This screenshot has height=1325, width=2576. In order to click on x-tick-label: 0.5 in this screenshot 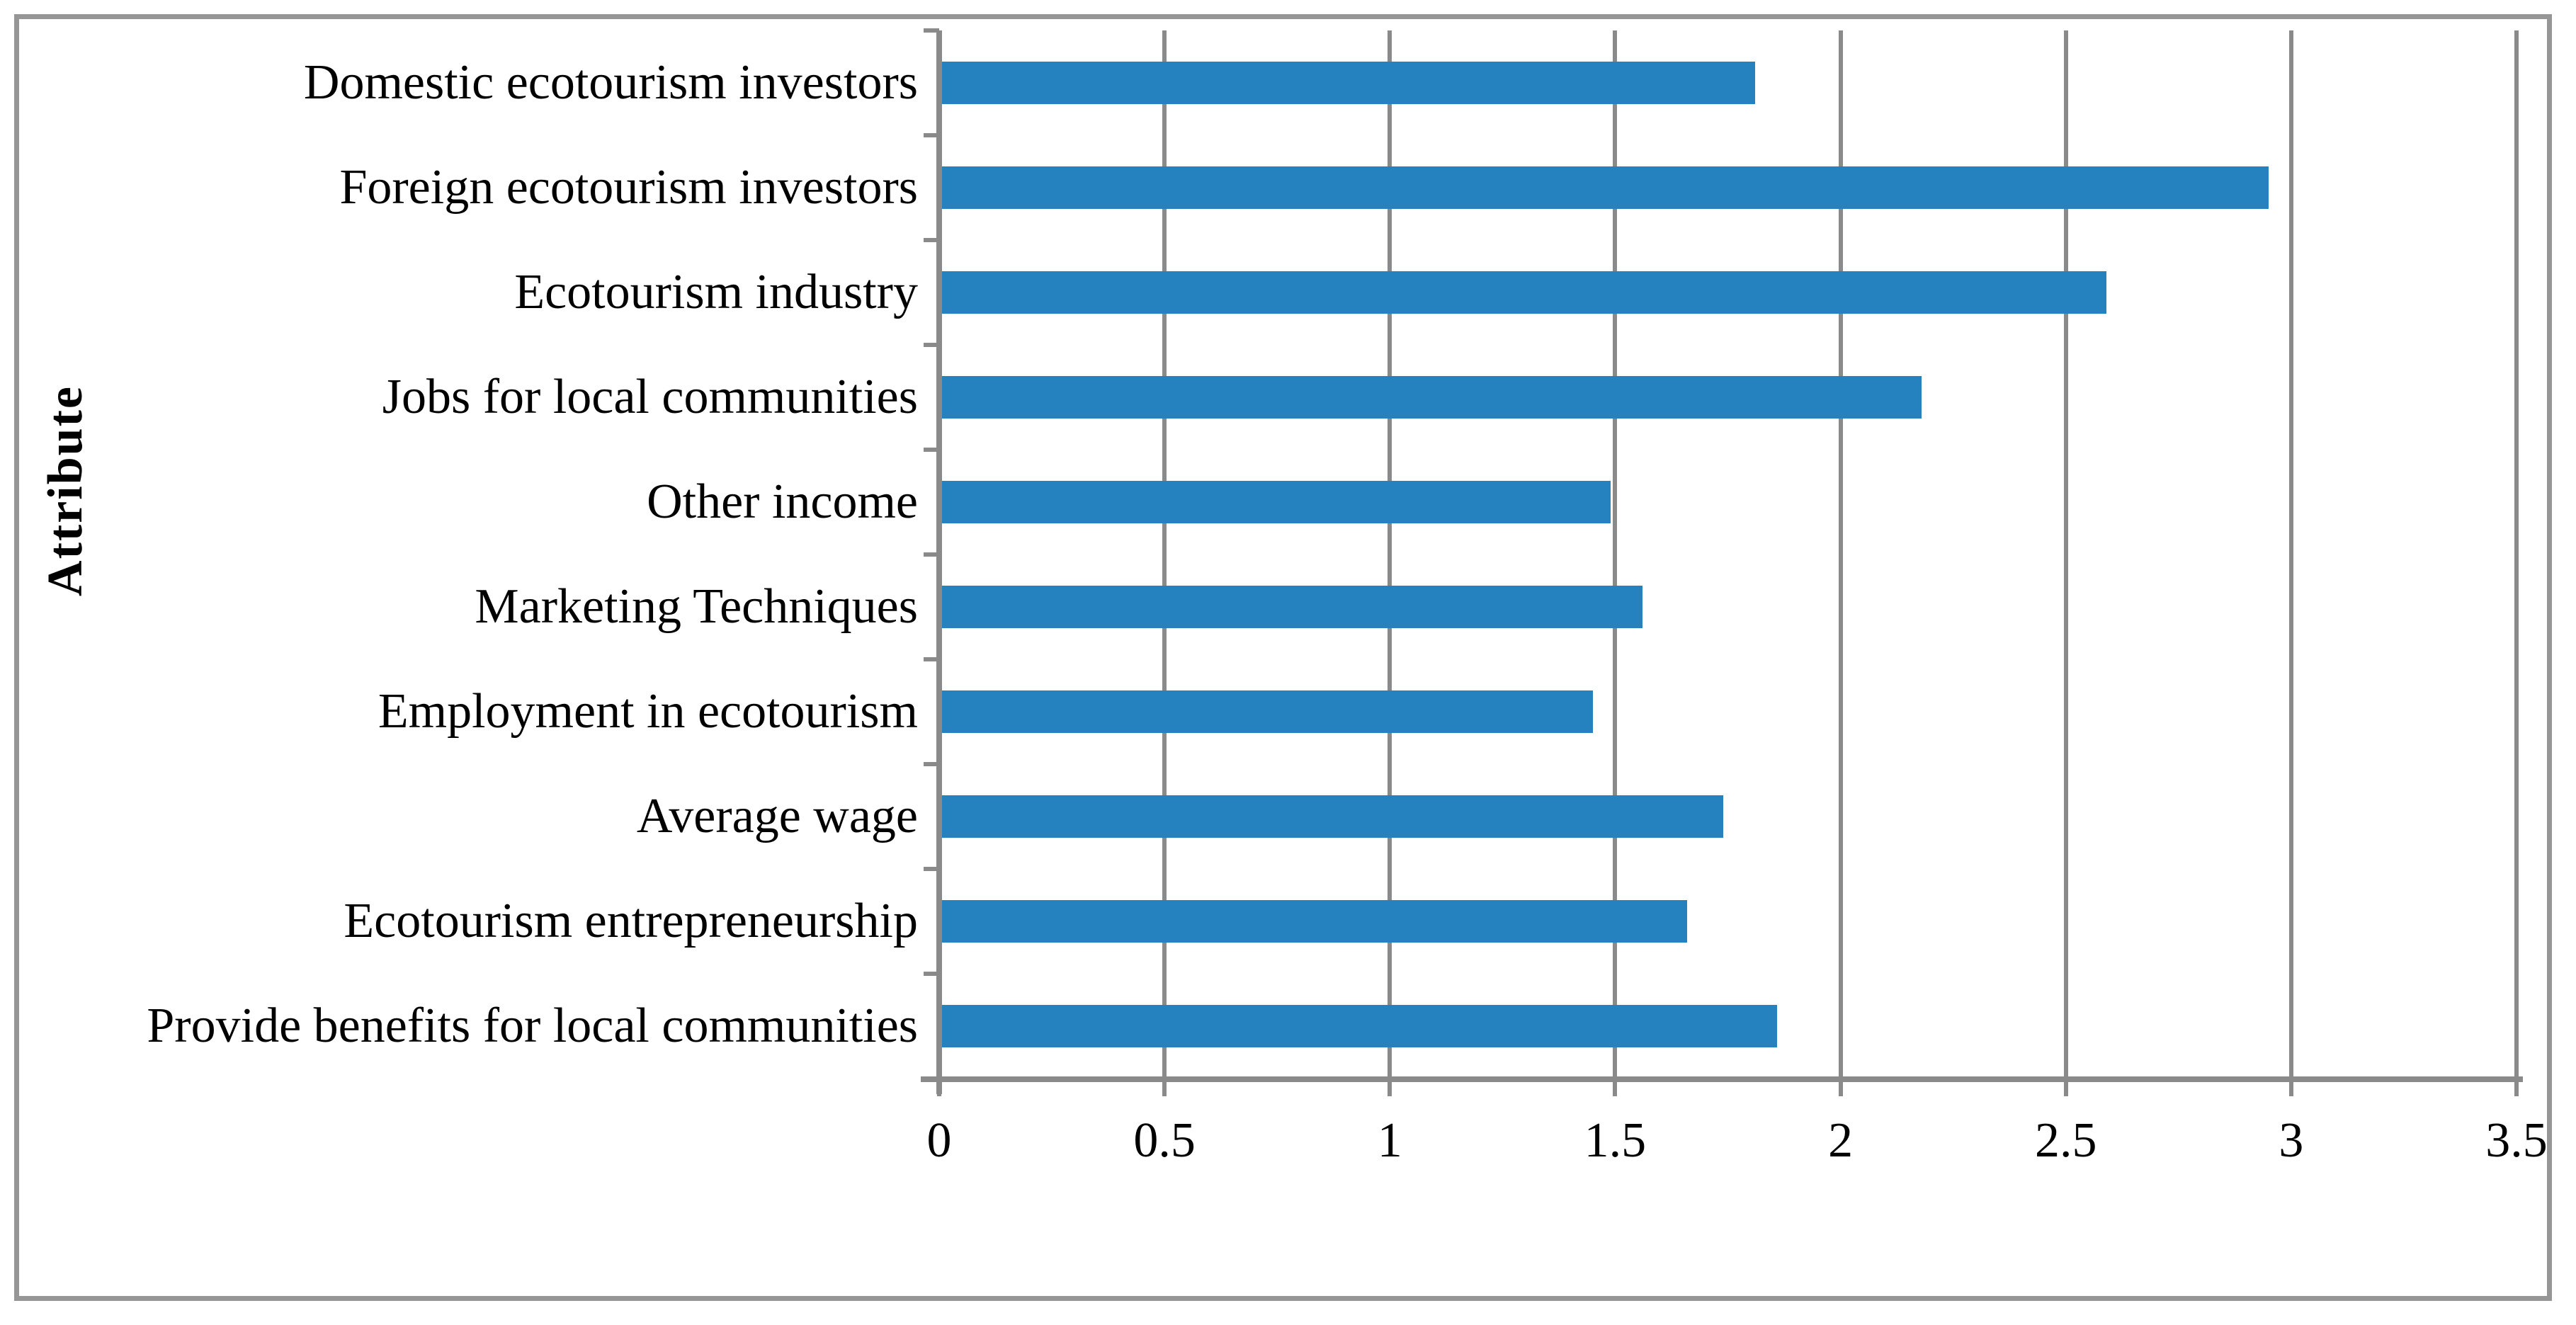, I will do `click(1164, 1140)`.